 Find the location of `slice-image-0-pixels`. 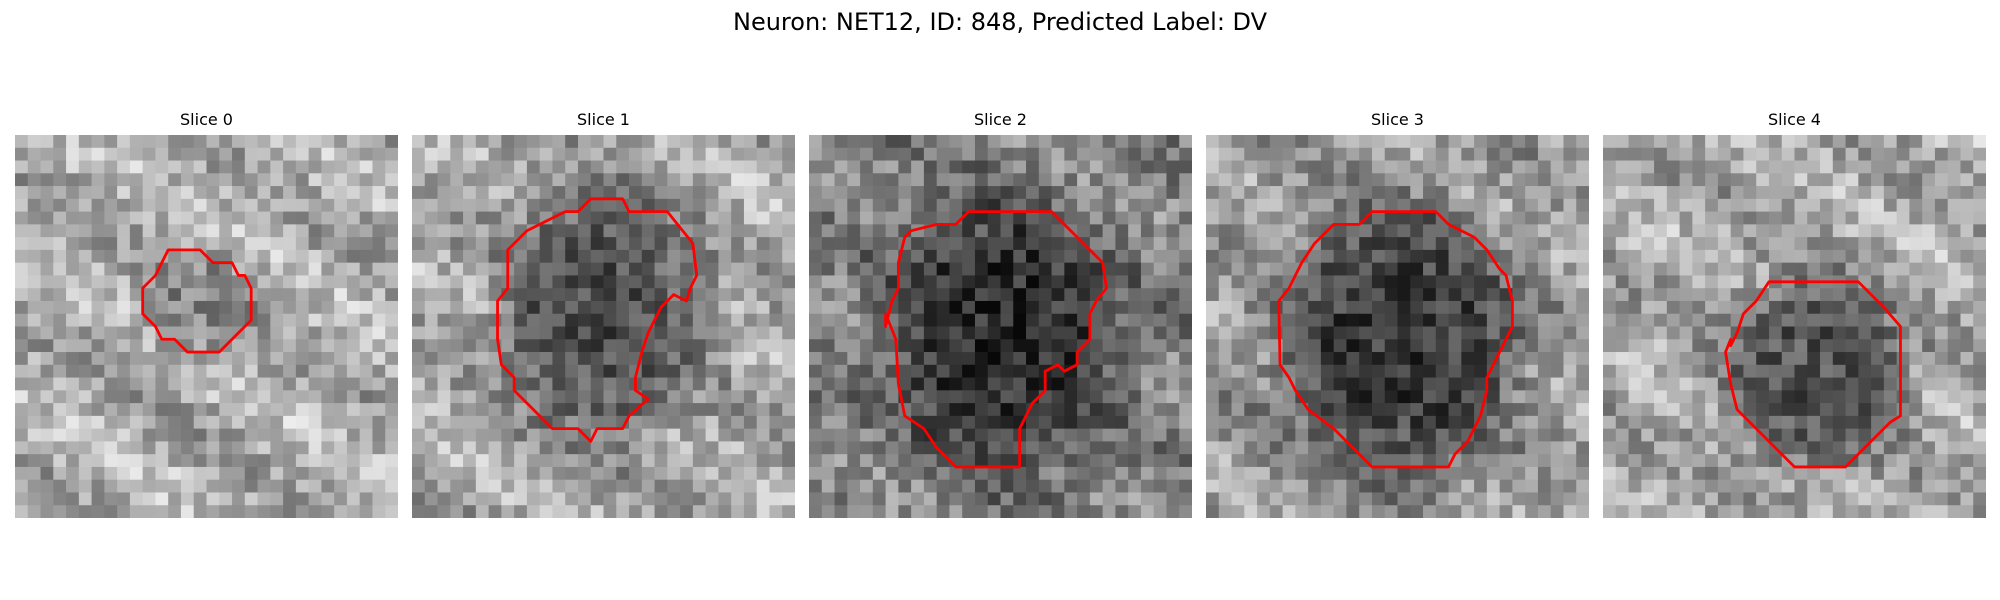

slice-image-0-pixels is located at coordinates (206, 326).